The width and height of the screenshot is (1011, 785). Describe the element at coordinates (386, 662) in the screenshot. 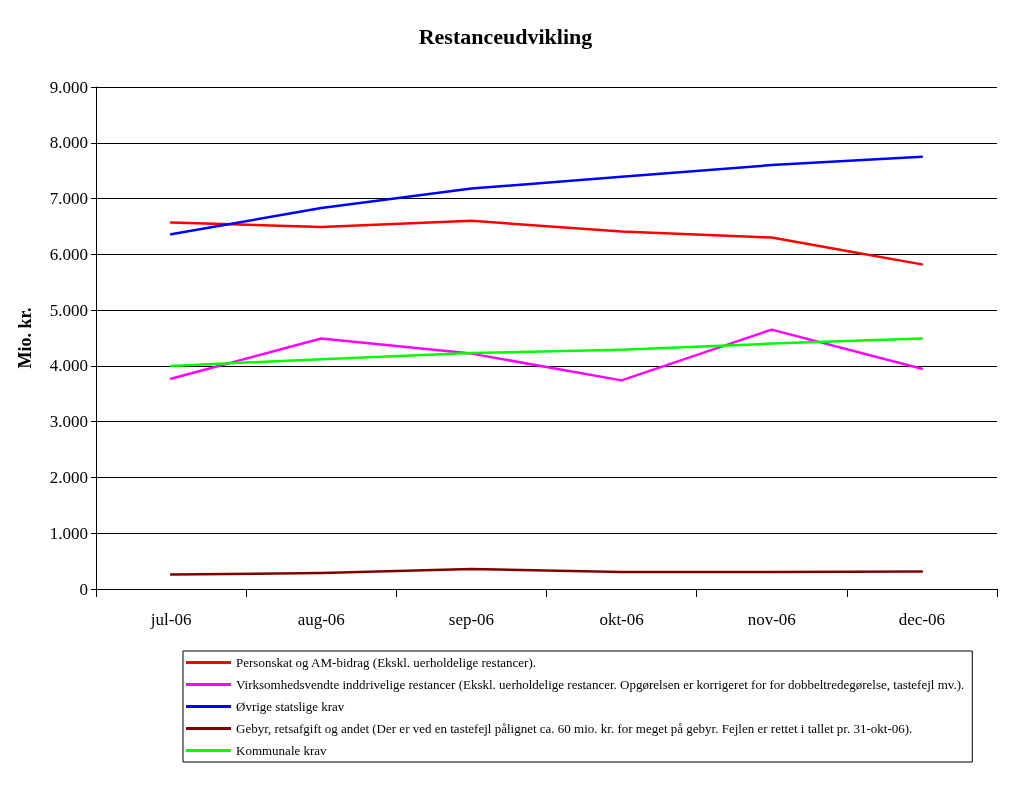

I see `legend-label: Personskat og AM-bidrag (Ekskl. uerholdelige restancer).` at that location.